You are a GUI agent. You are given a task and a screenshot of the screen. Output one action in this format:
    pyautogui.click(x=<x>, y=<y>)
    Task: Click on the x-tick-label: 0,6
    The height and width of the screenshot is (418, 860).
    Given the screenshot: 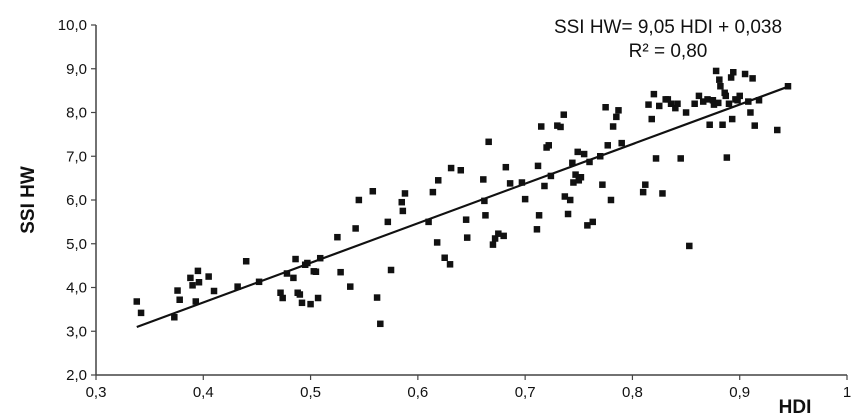 What is the action you would take?
    pyautogui.click(x=417, y=392)
    